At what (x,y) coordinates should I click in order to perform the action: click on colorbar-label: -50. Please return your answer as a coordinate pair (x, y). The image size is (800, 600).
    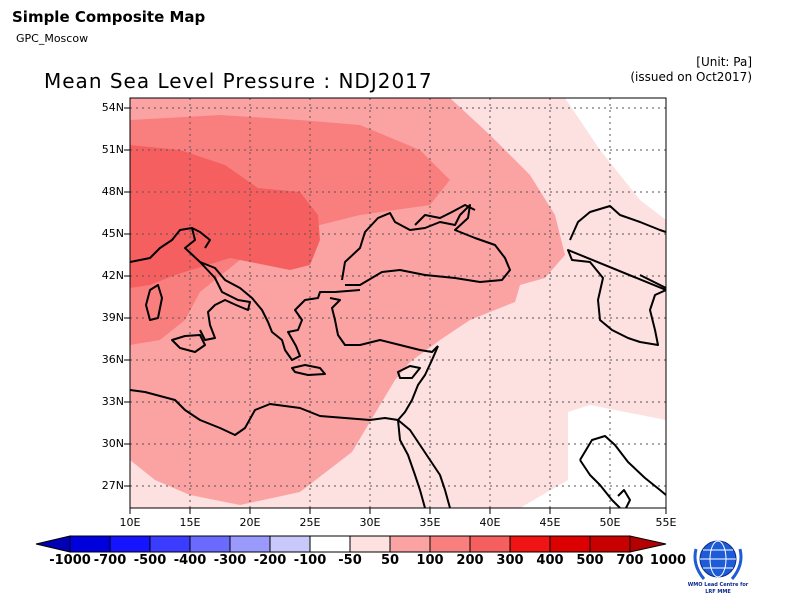
    Looking at the image, I should click on (350, 560).